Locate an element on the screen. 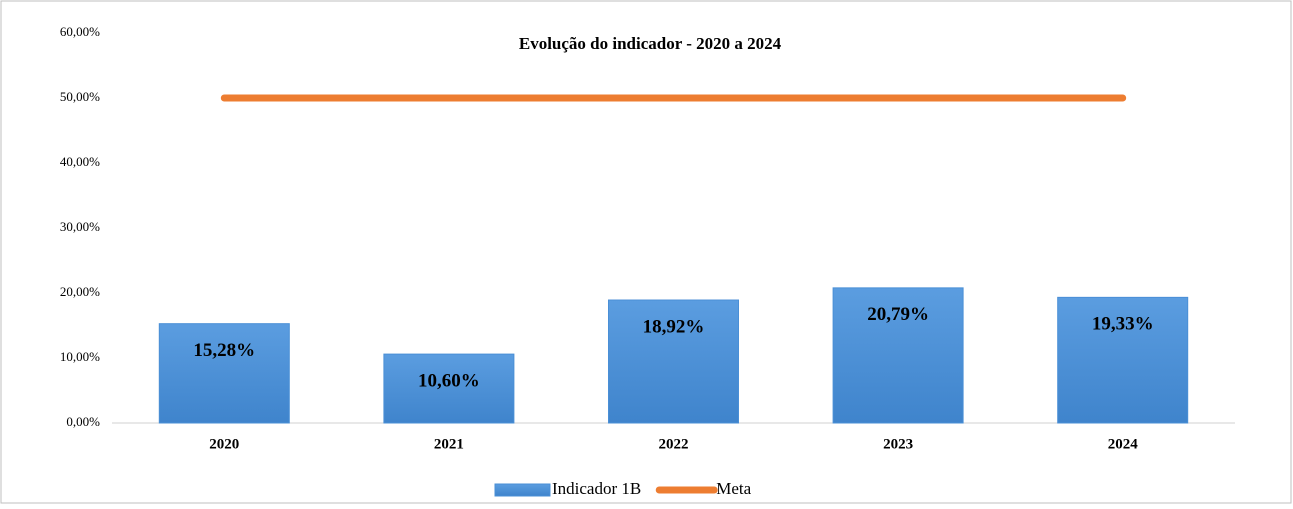 The width and height of the screenshot is (1293, 509). y-tick-label: 60,00% is located at coordinates (80, 31).